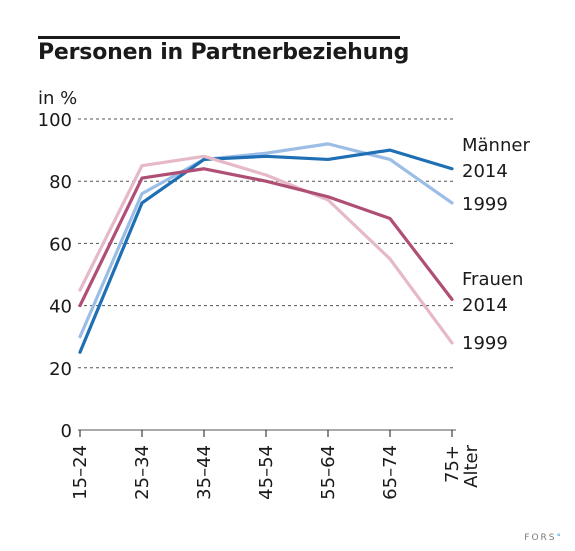  What do you see at coordinates (66, 431) in the screenshot?
I see `y-tick-0: 0` at bounding box center [66, 431].